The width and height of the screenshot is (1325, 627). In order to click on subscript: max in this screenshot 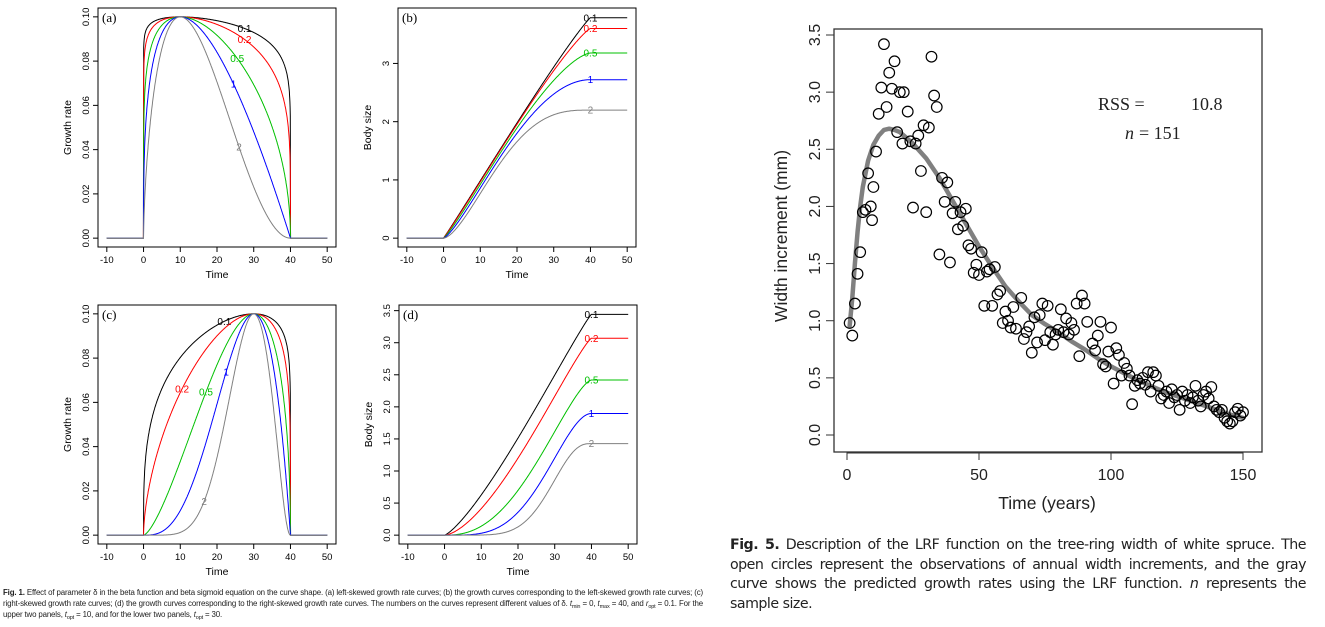, I will do `click(604, 607)`.